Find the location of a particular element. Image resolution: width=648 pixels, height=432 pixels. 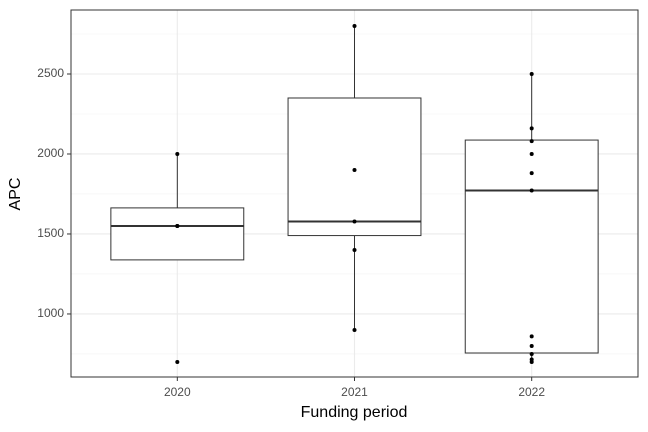

x-tick-label: 2022 is located at coordinates (531, 392).